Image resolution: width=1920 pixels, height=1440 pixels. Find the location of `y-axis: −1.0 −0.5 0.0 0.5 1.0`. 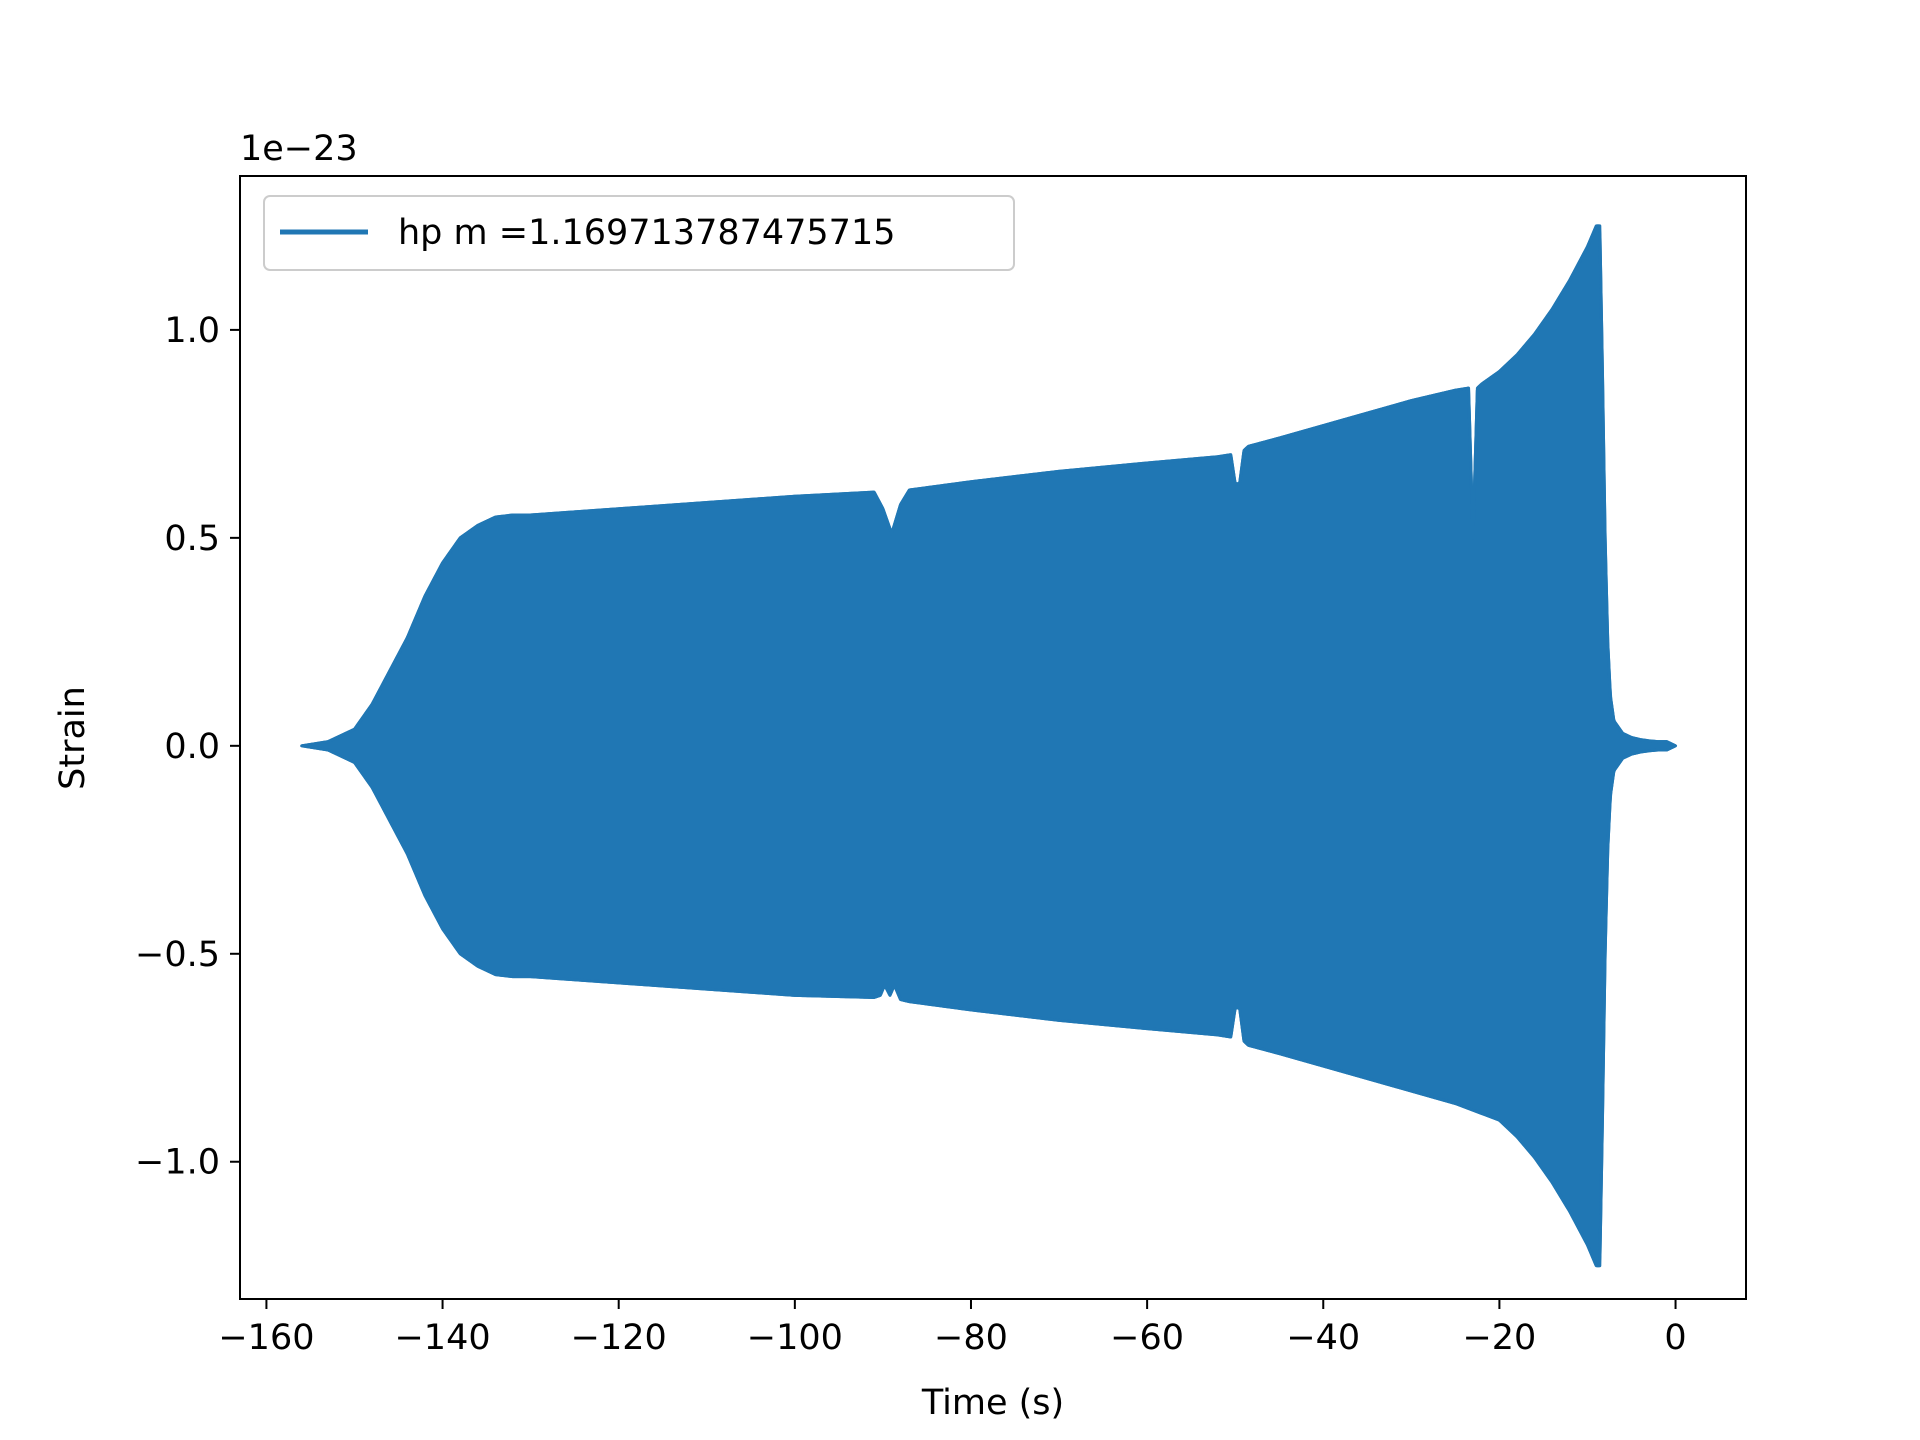

y-axis: −1.0 −0.5 0.0 0.5 1.0 is located at coordinates (187, 747).